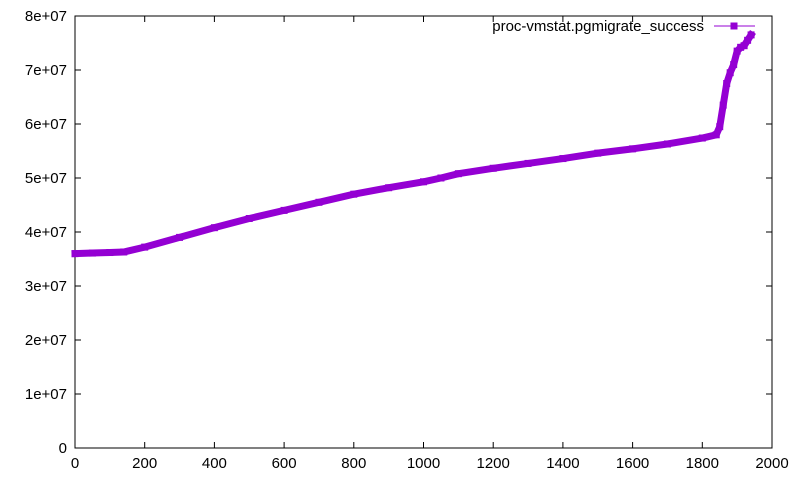 This screenshot has height=480, width=800. What do you see at coordinates (702, 463) in the screenshot?
I see `x-tick-label: 1800` at bounding box center [702, 463].